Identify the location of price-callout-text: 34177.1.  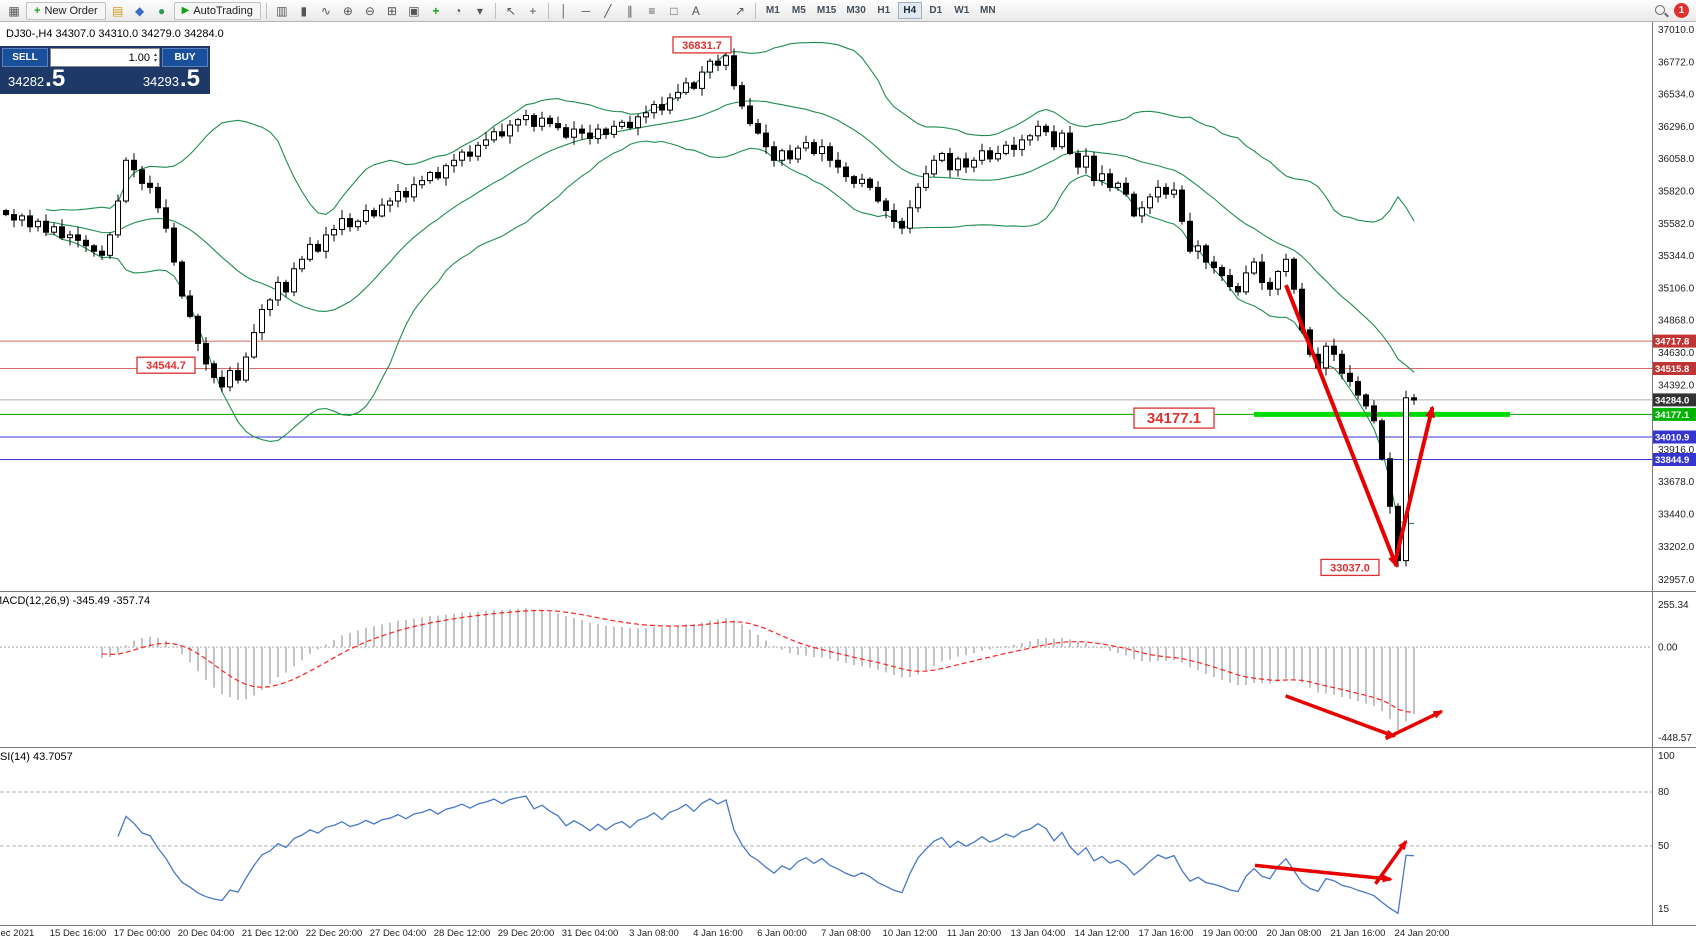
(1174, 418).